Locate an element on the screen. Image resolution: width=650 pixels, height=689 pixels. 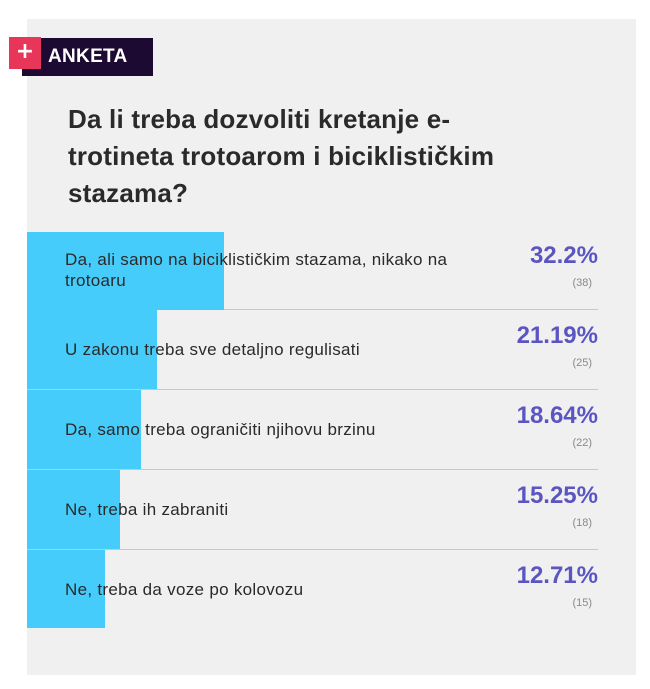
option-label: Ne, treba da voze po kolovozu is located at coordinates (184, 589).